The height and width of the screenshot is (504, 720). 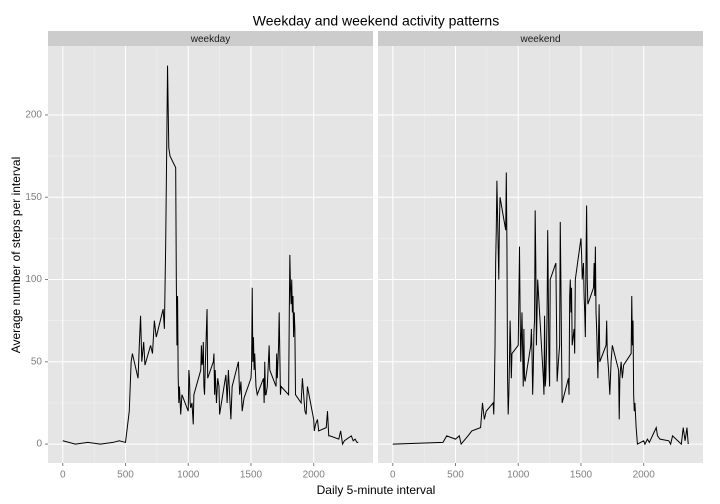 I want to click on y-tick-label: 50, so click(x=37, y=361).